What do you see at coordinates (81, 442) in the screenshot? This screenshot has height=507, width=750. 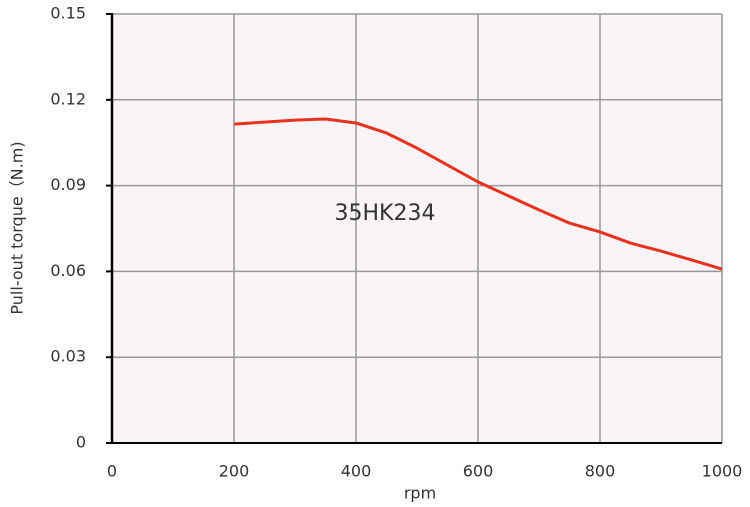 I see `y-tick-label: 0` at bounding box center [81, 442].